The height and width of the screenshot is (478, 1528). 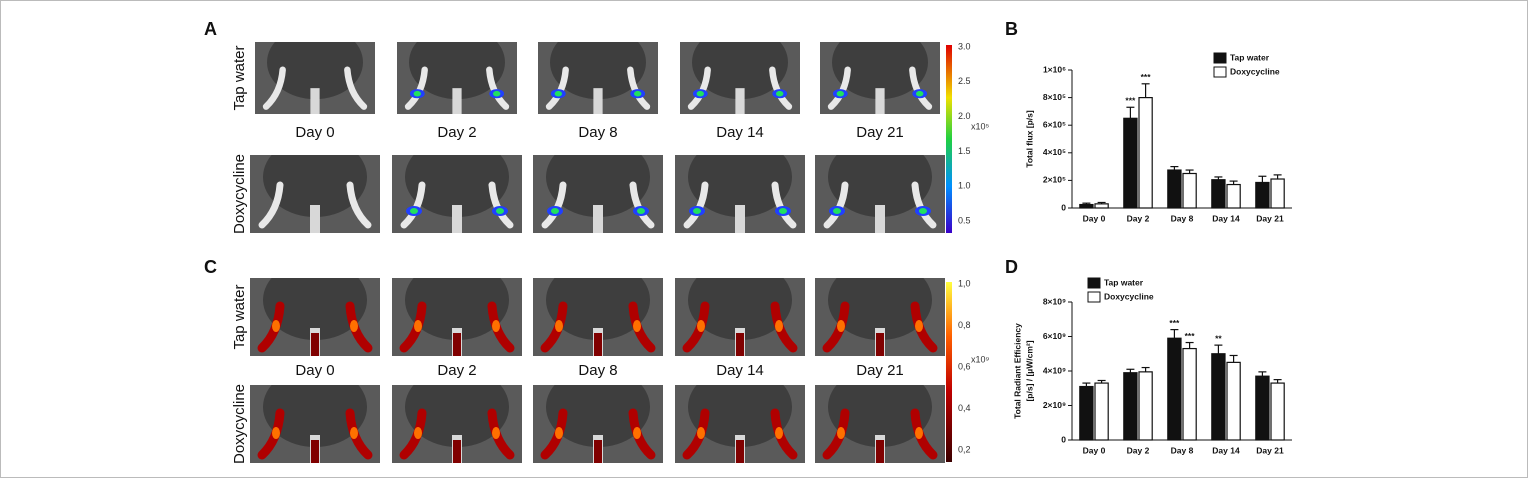 What do you see at coordinates (964, 81) in the screenshot?
I see `colorbar-tick: 2.5` at bounding box center [964, 81].